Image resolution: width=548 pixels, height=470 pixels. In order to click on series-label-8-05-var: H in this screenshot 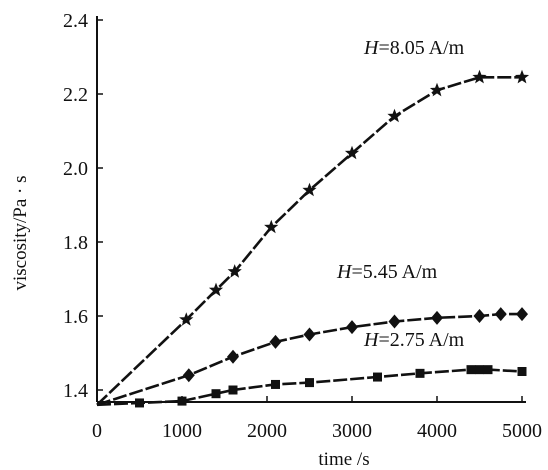, I will do `click(371, 48)`.